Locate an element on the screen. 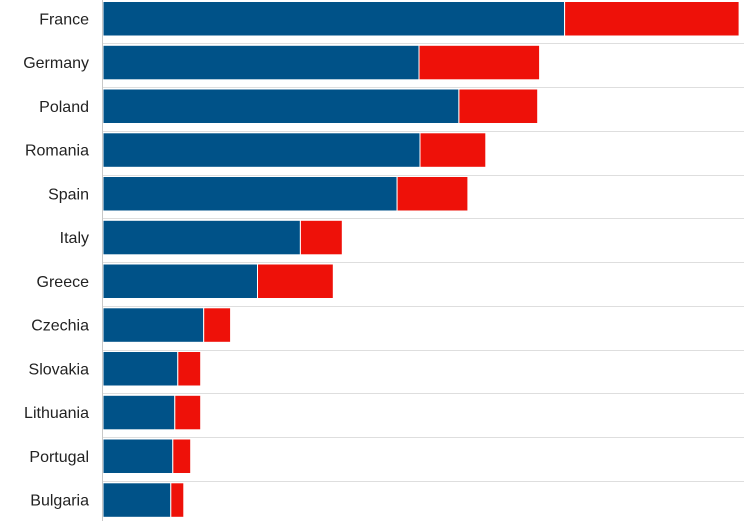 Image resolution: width=744 pixels, height=521 pixels. bar-segment-2-romania is located at coordinates (453, 150).